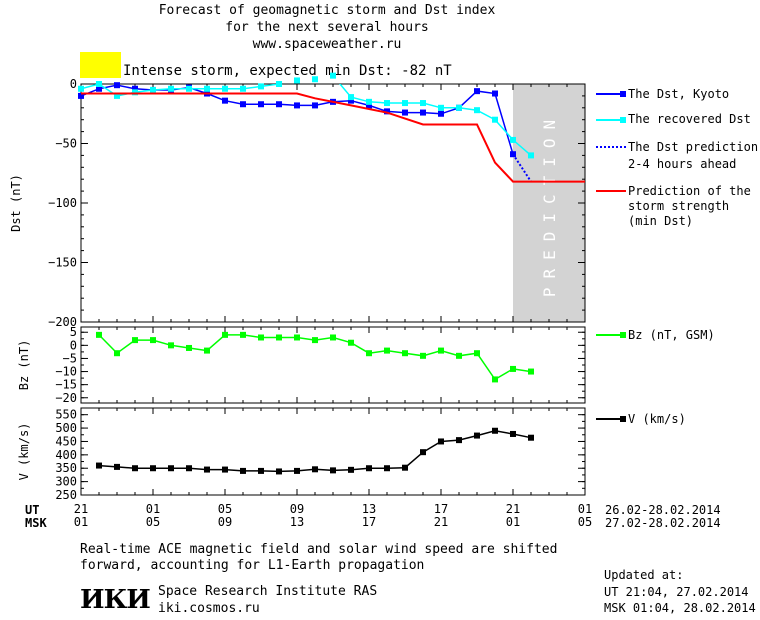 Image resolution: width=760 pixels, height=620 pixels. What do you see at coordinates (73, 332) in the screenshot?
I see `y-tick-label: 5` at bounding box center [73, 332].